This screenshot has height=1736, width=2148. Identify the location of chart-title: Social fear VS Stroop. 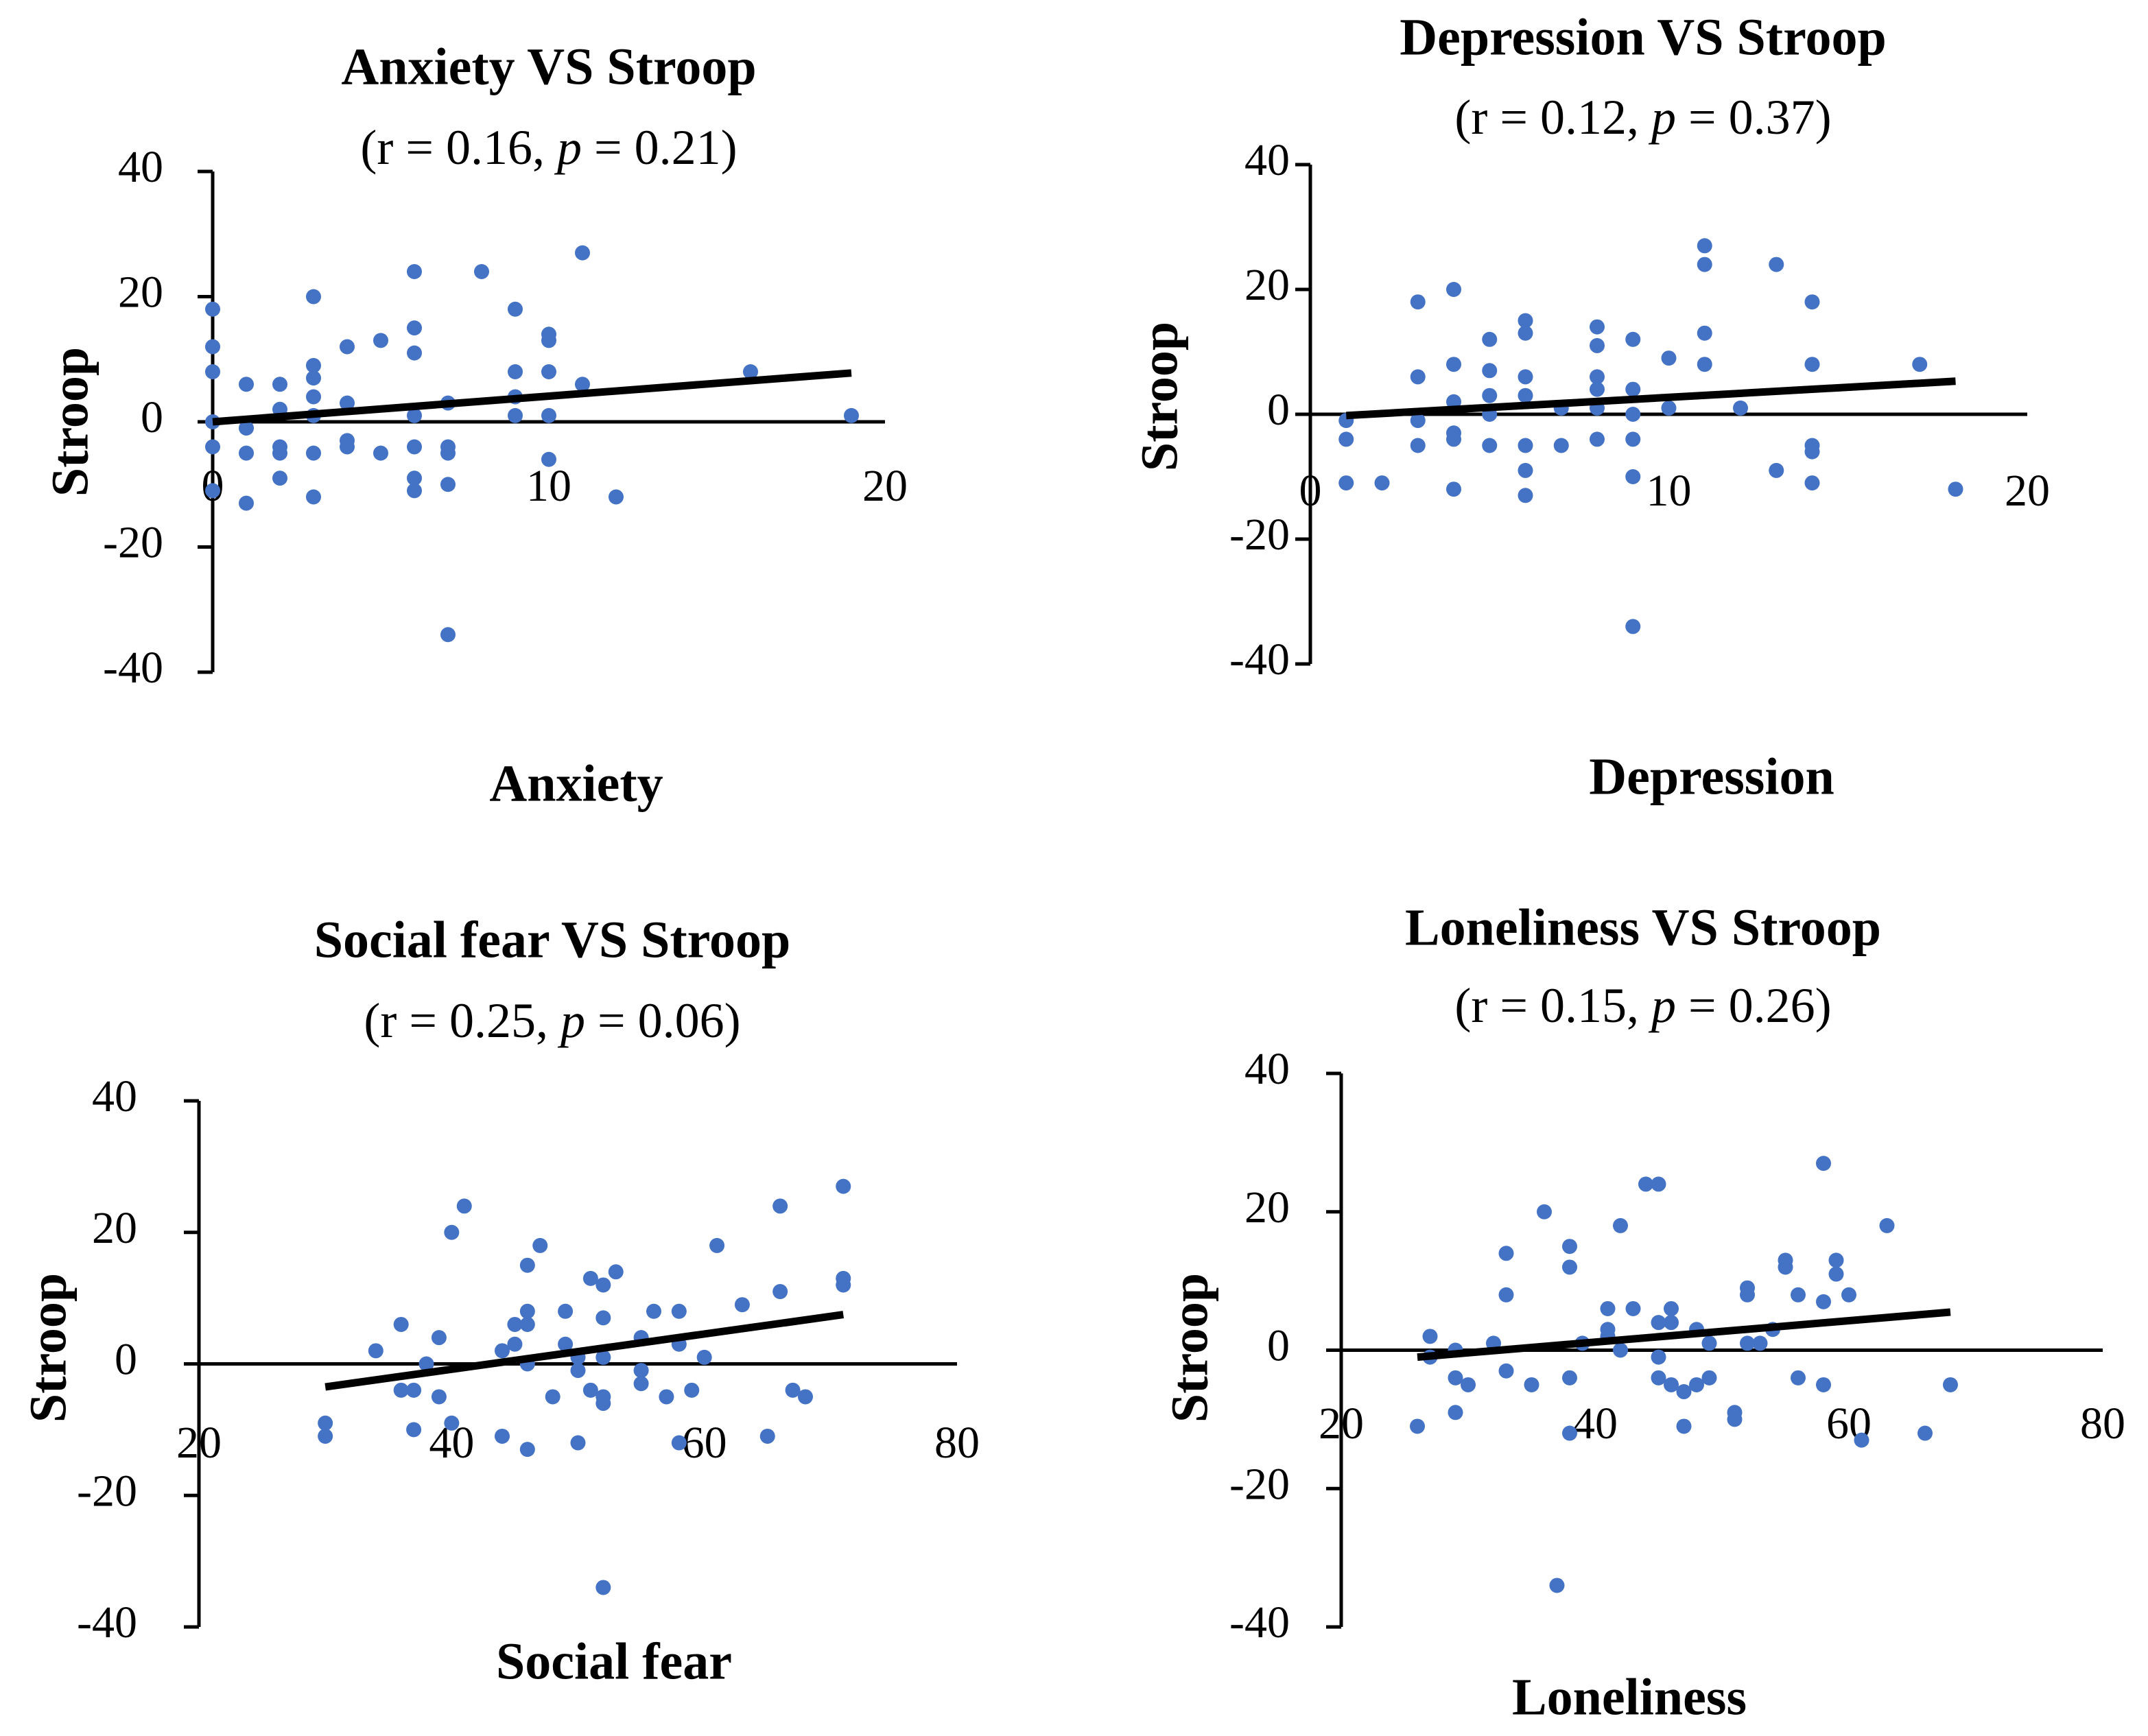
(552, 939).